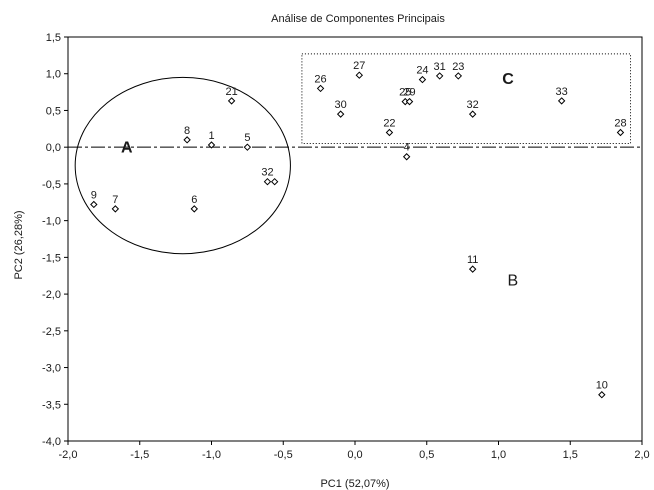 This screenshot has width=654, height=490. I want to click on y-tick-label: 0,0, so click(53, 148).